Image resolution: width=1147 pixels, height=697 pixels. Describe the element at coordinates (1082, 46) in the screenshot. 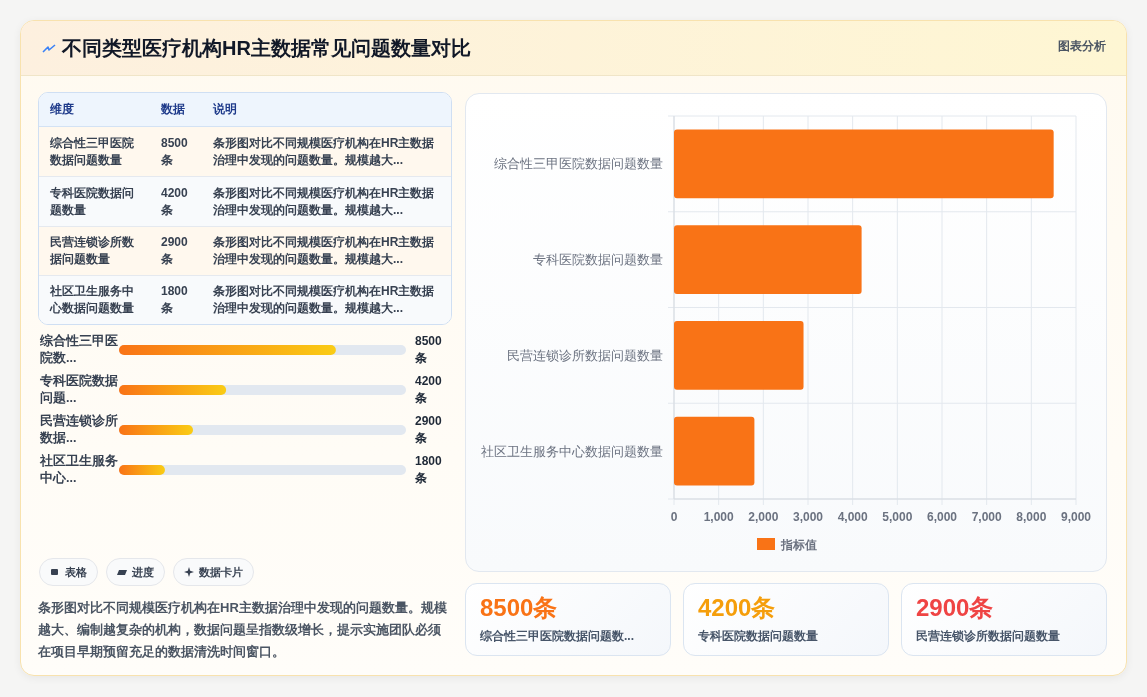

I see `text: 图表分析` at that location.